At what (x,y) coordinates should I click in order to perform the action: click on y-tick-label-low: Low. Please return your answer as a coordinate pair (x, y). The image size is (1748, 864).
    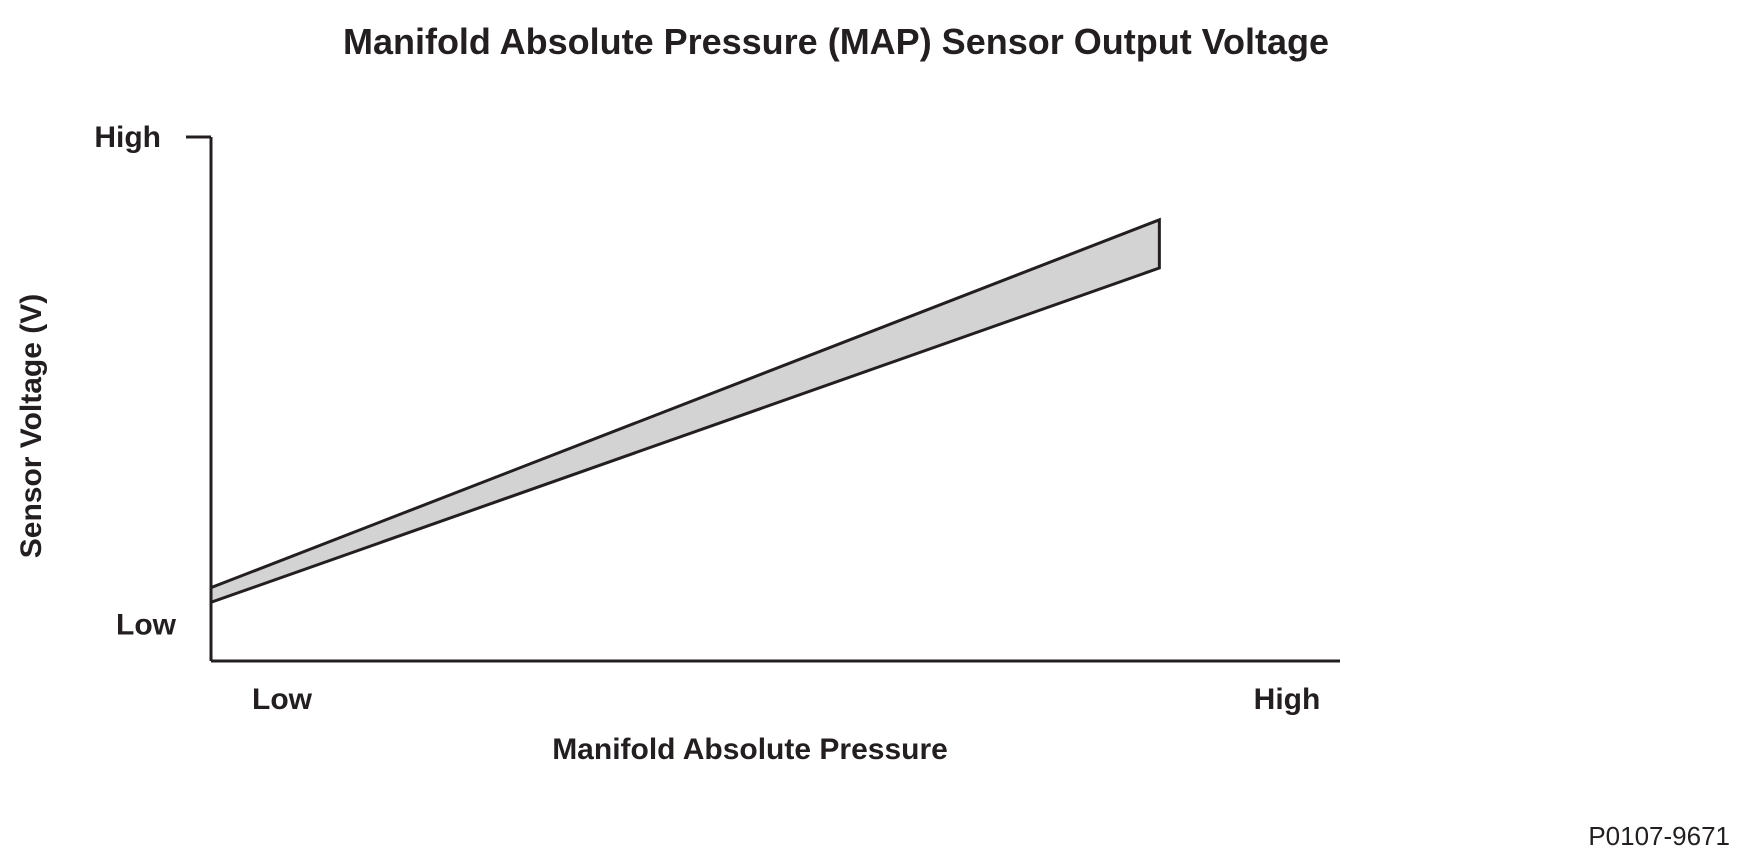
    Looking at the image, I should click on (146, 624).